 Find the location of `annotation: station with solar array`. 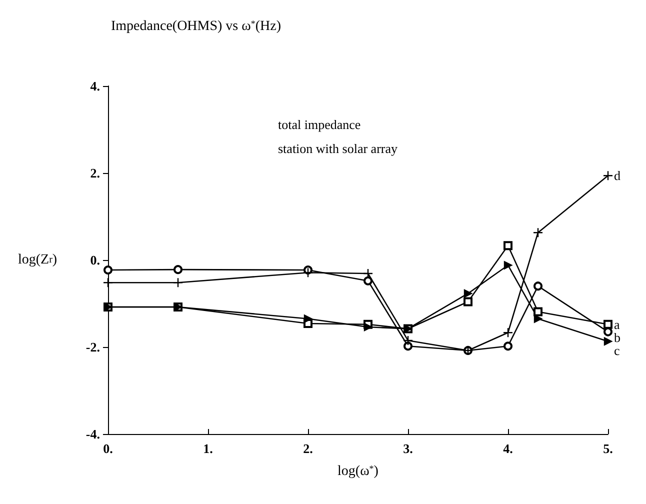

annotation: station with solar array is located at coordinates (338, 148).